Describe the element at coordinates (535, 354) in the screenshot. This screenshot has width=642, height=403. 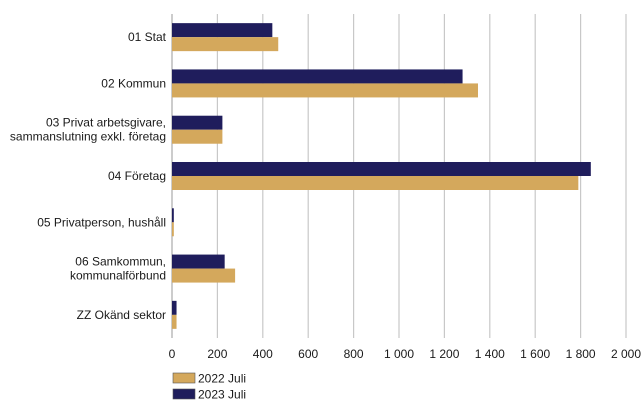
I see `x-tick-label: 1 600` at that location.